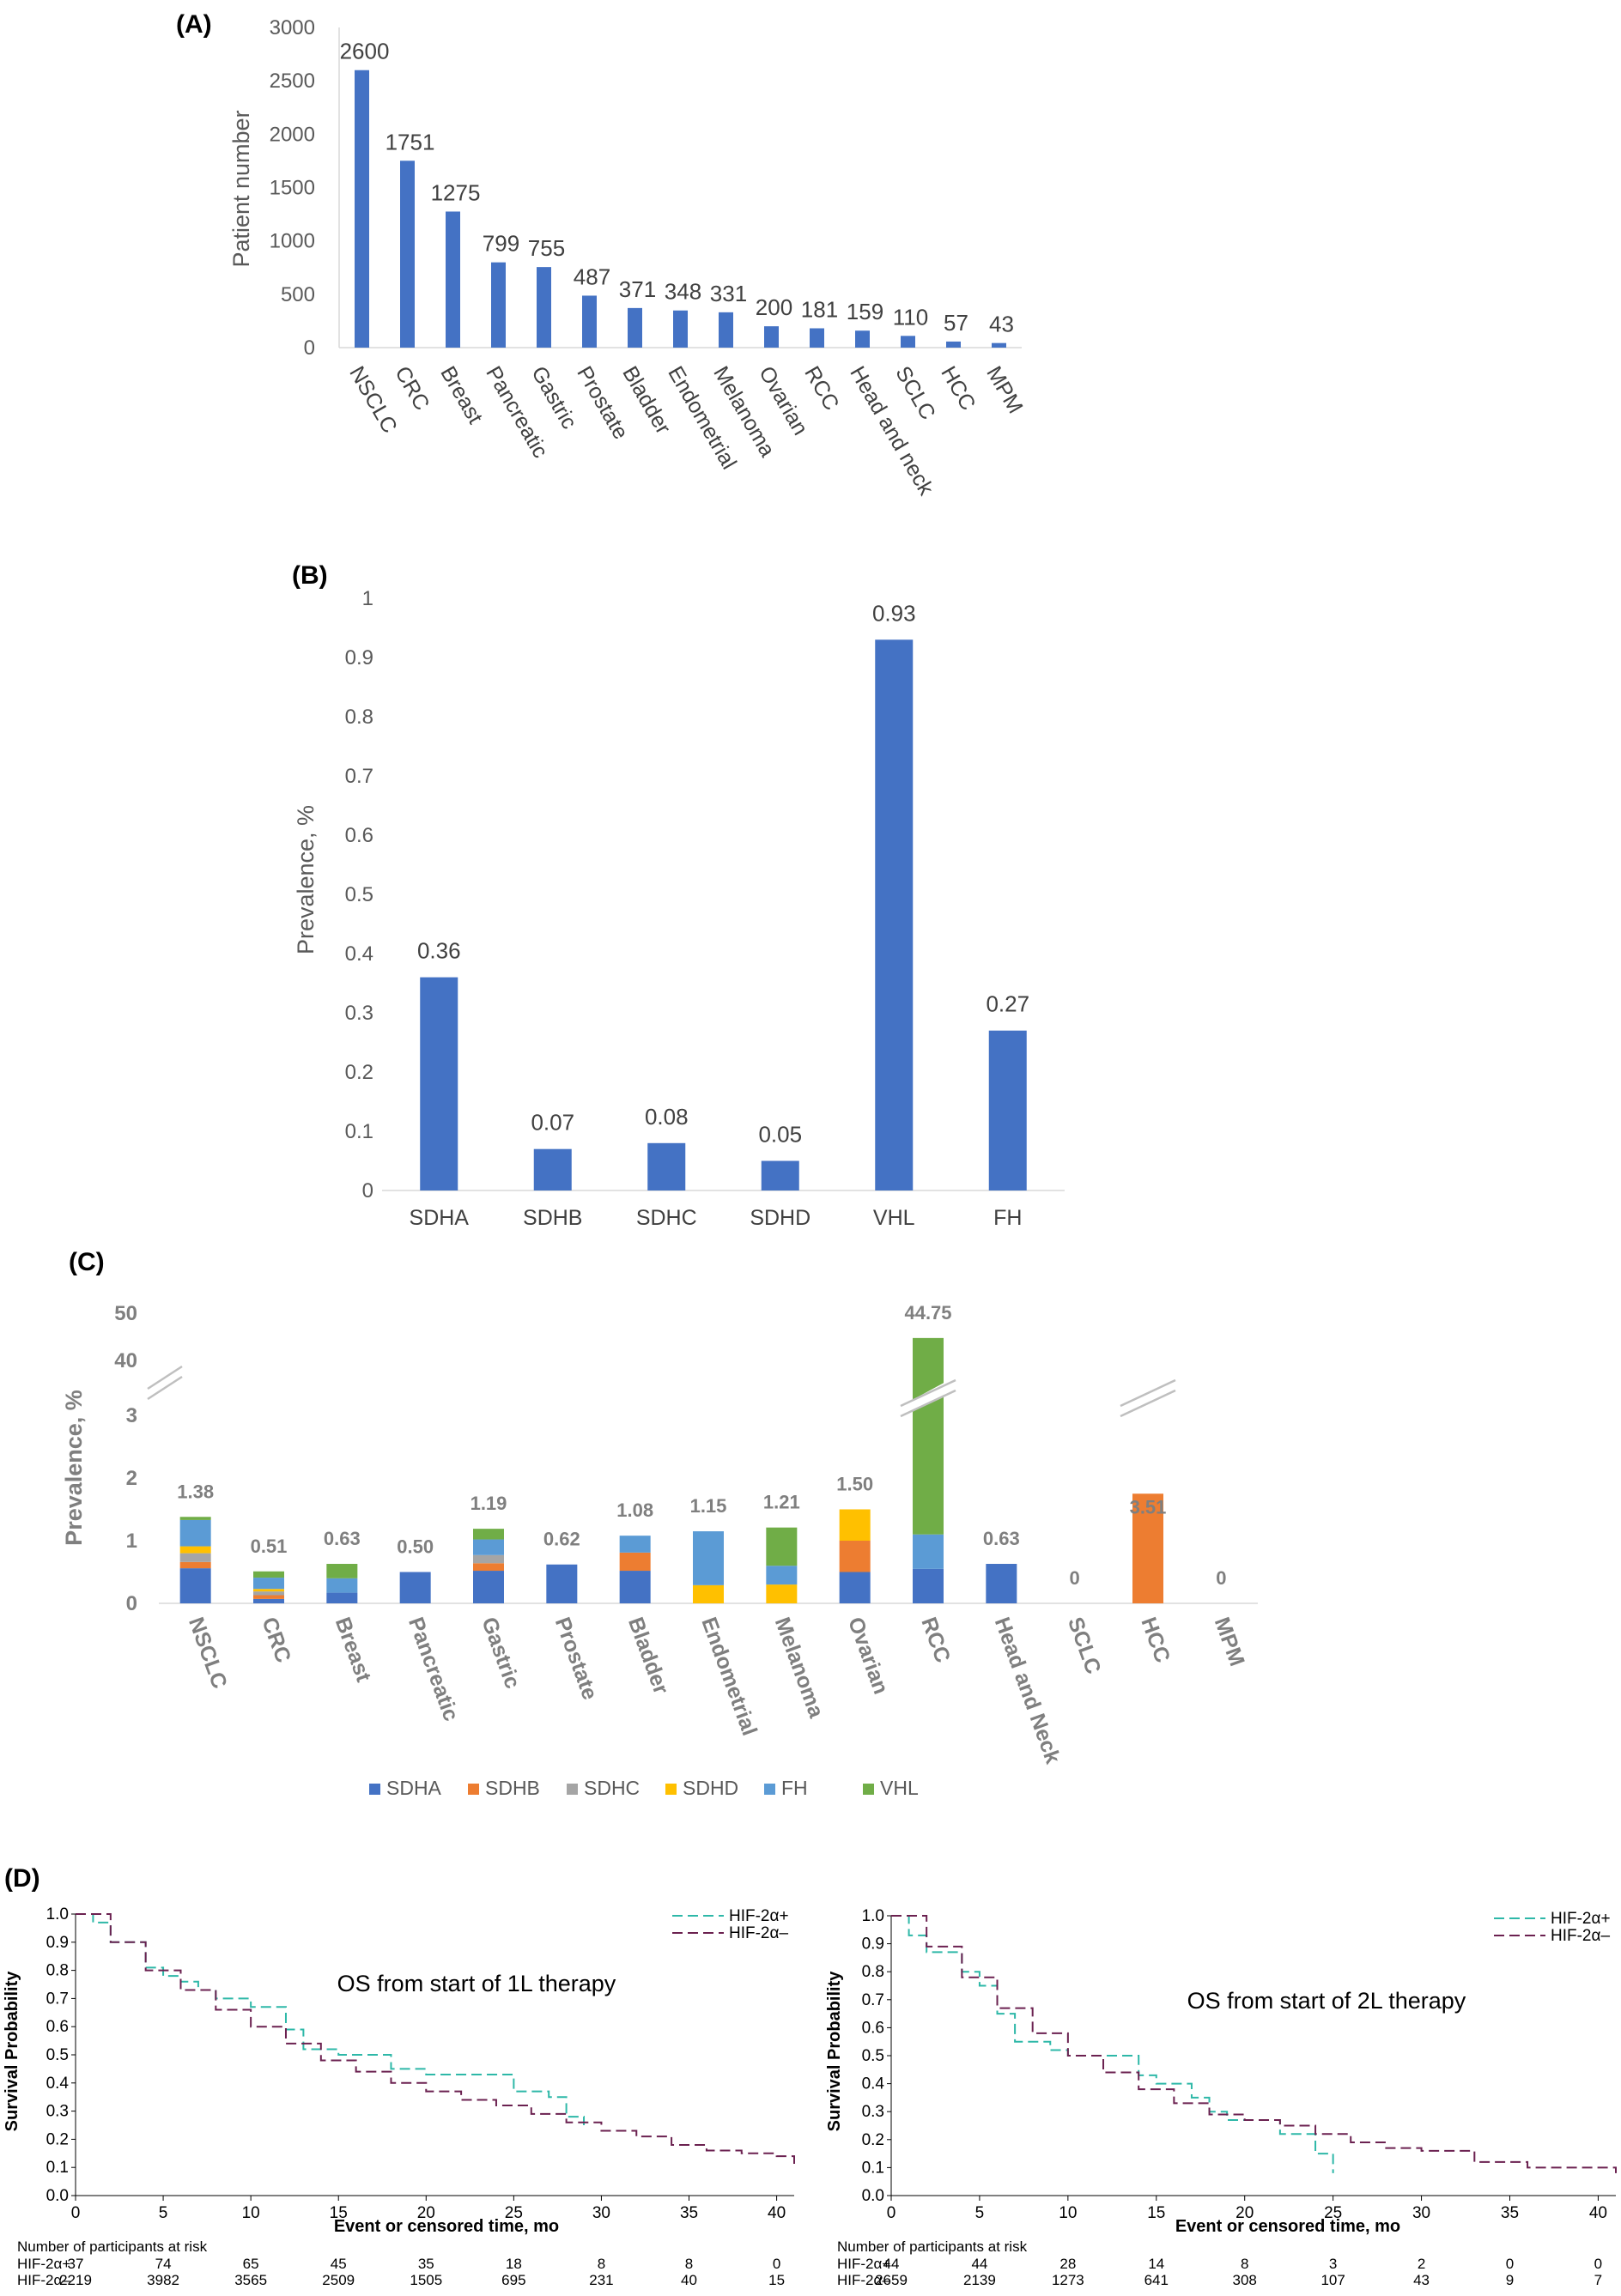 The width and height of the screenshot is (1621, 2296). I want to click on panel-b-data-label: 0.05, so click(780, 1135).